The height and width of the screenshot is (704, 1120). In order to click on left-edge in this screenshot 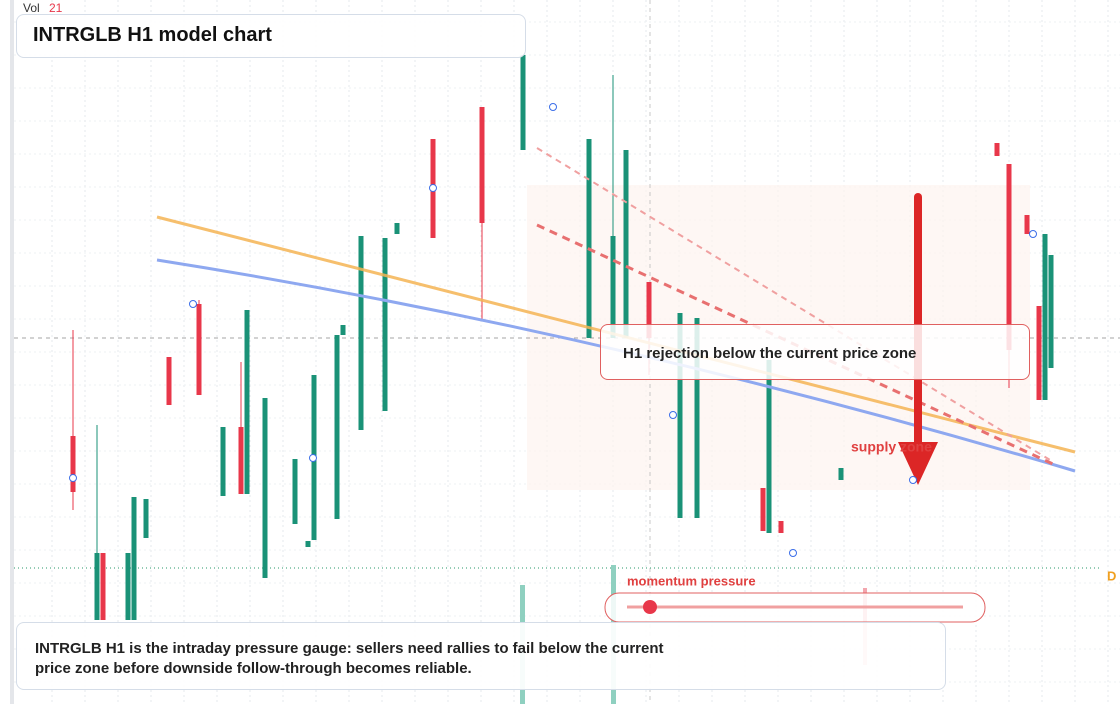, I will do `click(12, 352)`.